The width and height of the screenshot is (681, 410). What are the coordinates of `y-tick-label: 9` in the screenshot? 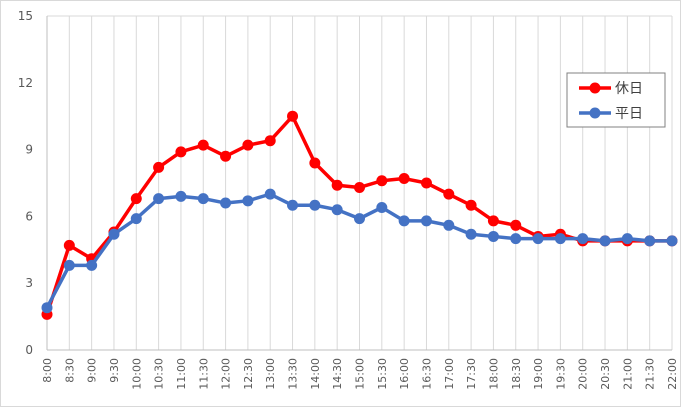 It's located at (29, 150).